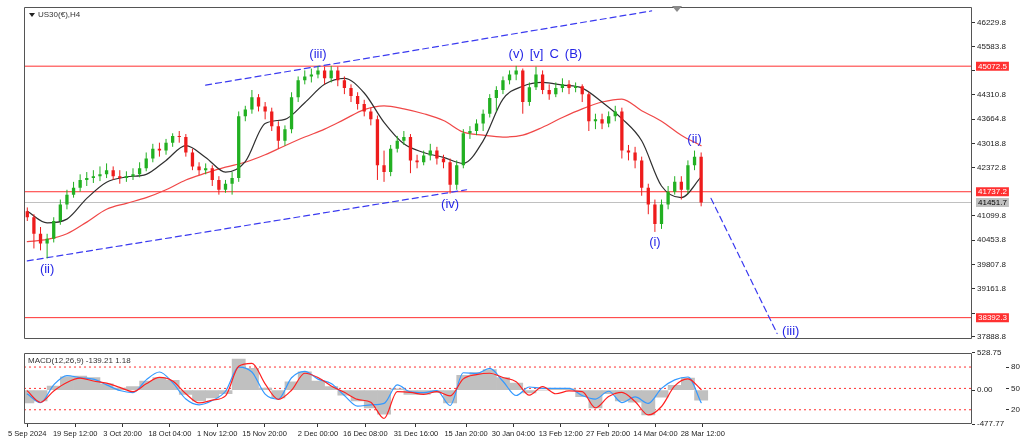 This screenshot has height=441, width=1024. I want to click on chart-title: US30(€),H4, so click(59, 14).